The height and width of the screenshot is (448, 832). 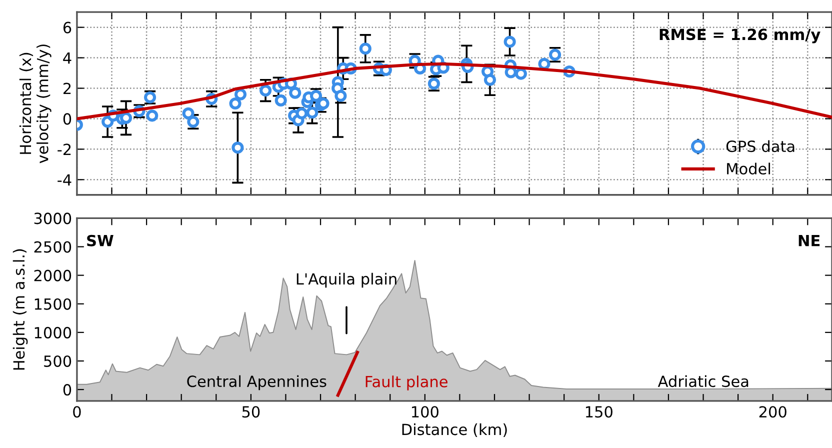 I want to click on series-label: Fault plane, so click(x=407, y=383).